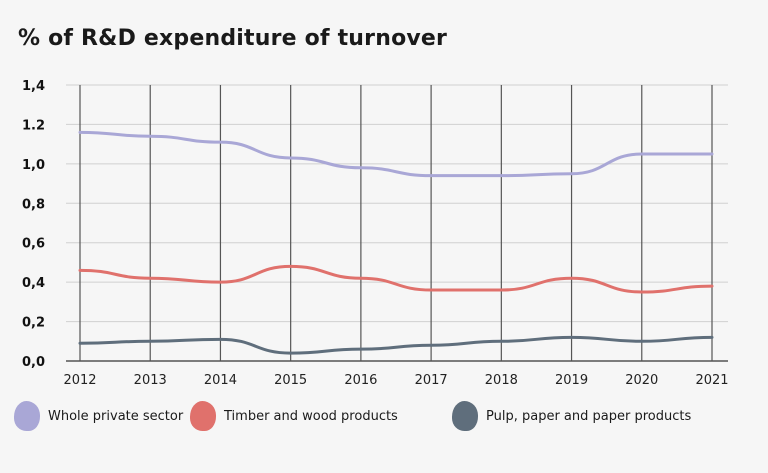 Image resolution: width=768 pixels, height=473 pixels. What do you see at coordinates (290, 380) in the screenshot?
I see `x-tick-label: 2015` at bounding box center [290, 380].